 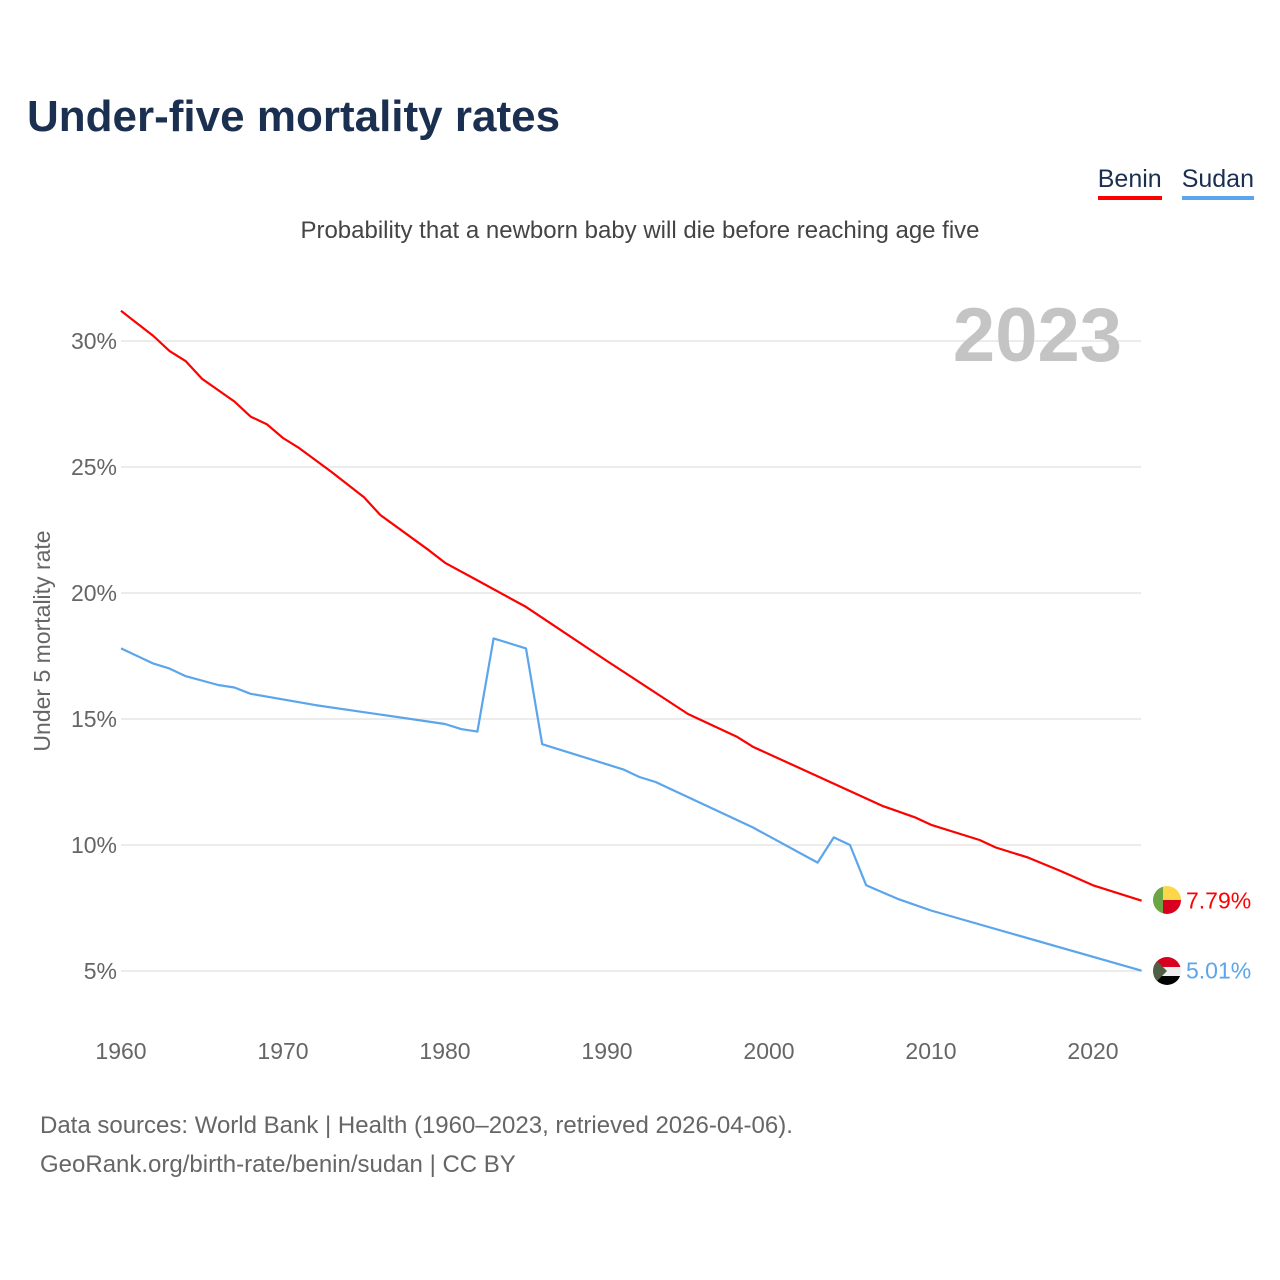 What do you see at coordinates (94, 845) in the screenshot?
I see `y-tick-label: 10%` at bounding box center [94, 845].